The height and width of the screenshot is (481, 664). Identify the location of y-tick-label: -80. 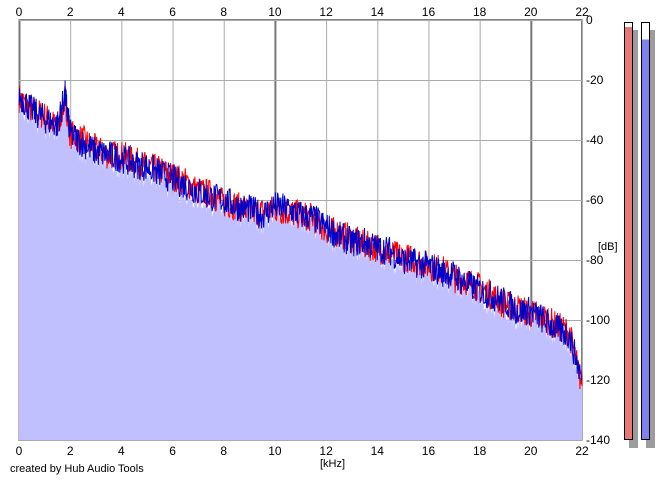
(595, 260).